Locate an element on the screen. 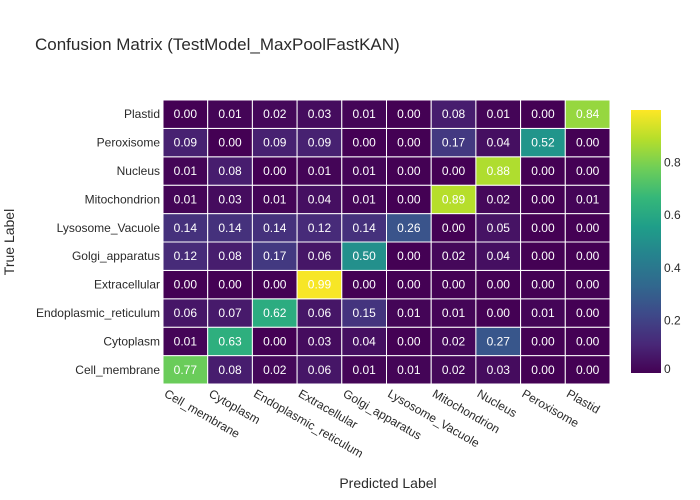 The image size is (700, 500). y-tick-label: Extracellular is located at coordinates (127, 285).